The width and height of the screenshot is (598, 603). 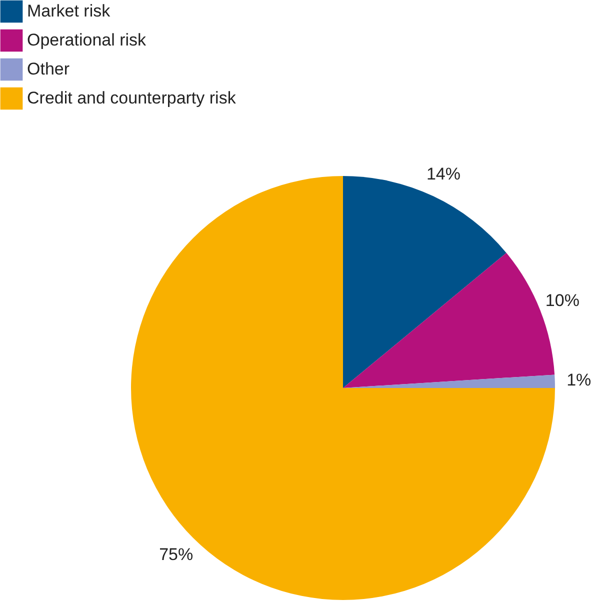 What do you see at coordinates (562, 300) in the screenshot?
I see `data-label: 10%` at bounding box center [562, 300].